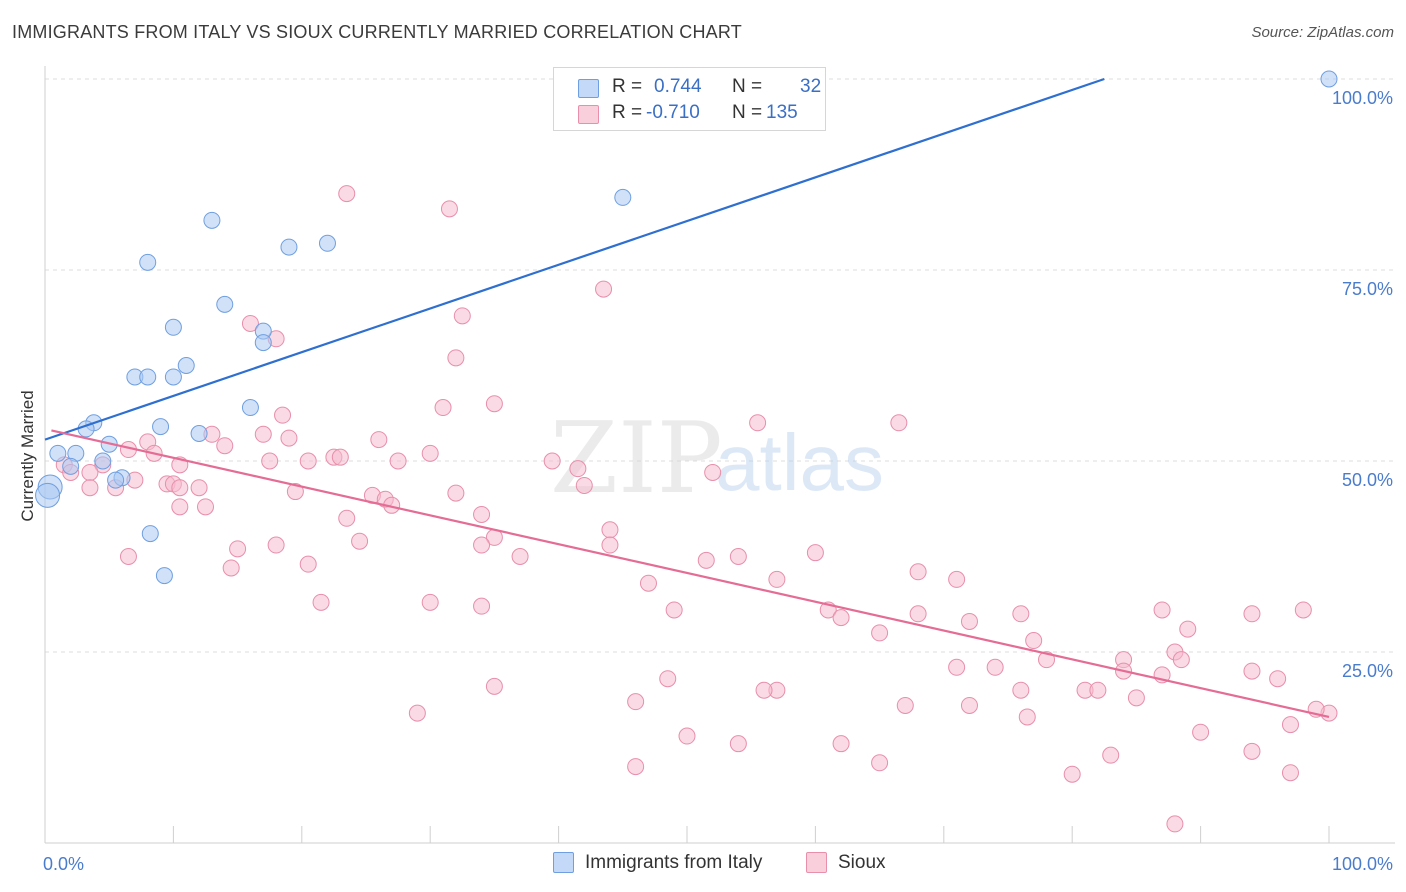 Image resolution: width=1406 pixels, height=892 pixels. What do you see at coordinates (1362, 384) in the screenshot?
I see `y-tick-labels: 25.0% 50.0% 75.0% 100.0%` at bounding box center [1362, 384].